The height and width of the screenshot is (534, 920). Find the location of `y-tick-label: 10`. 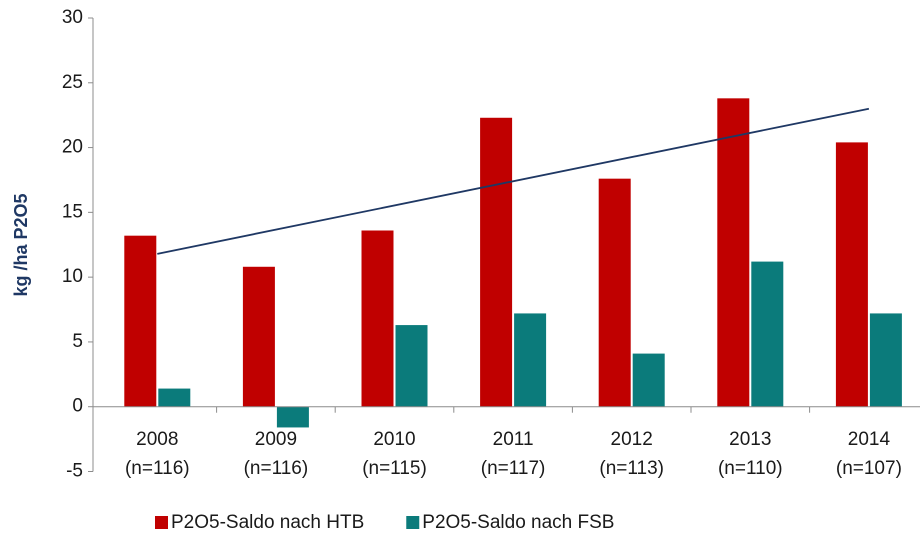

y-tick-label: 10 is located at coordinates (72, 276).